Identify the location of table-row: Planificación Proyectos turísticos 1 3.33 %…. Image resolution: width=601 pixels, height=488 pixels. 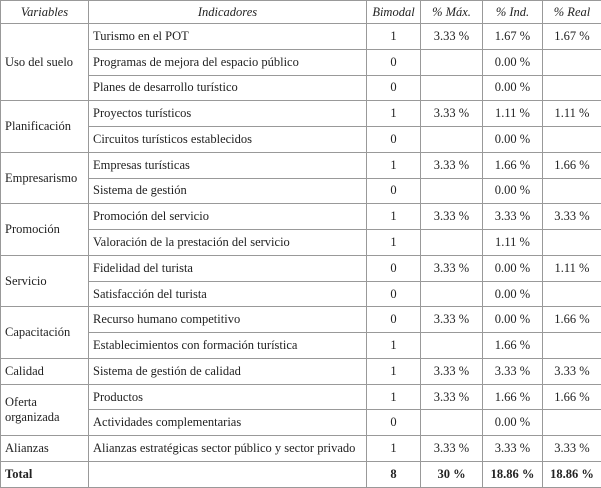
(300, 126).